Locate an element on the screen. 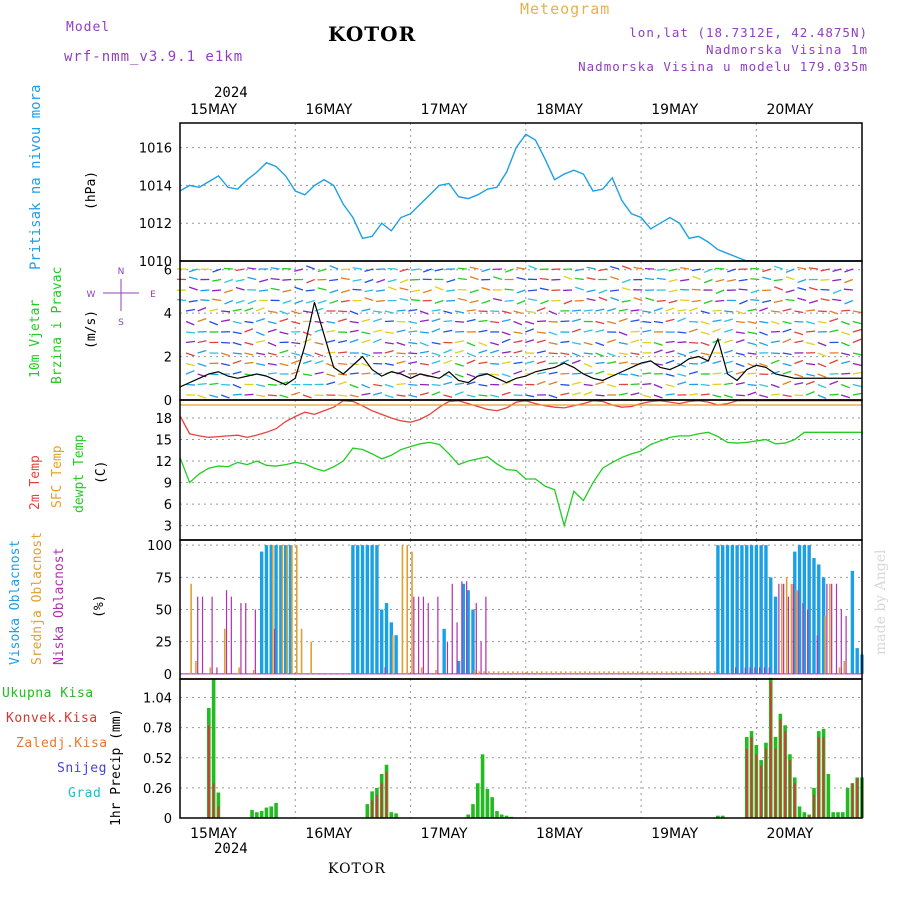  bottom-date-label: 15MAY is located at coordinates (213, 834).